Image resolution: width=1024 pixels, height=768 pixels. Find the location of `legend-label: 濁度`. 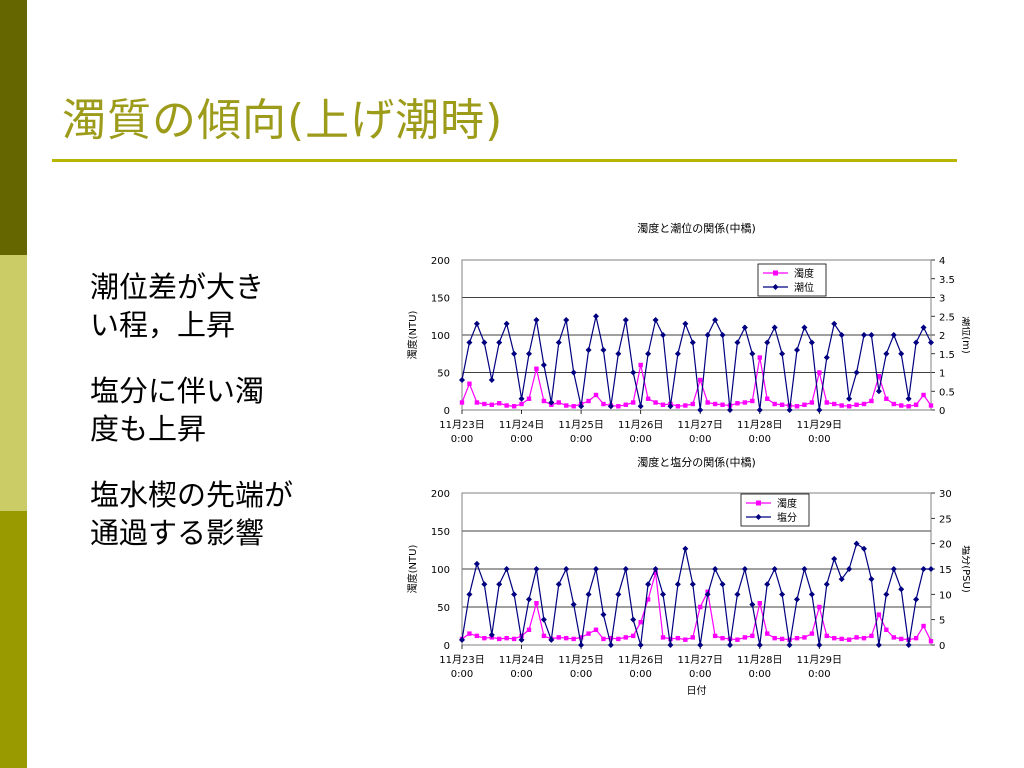

legend-label: 濁度 is located at coordinates (804, 273).